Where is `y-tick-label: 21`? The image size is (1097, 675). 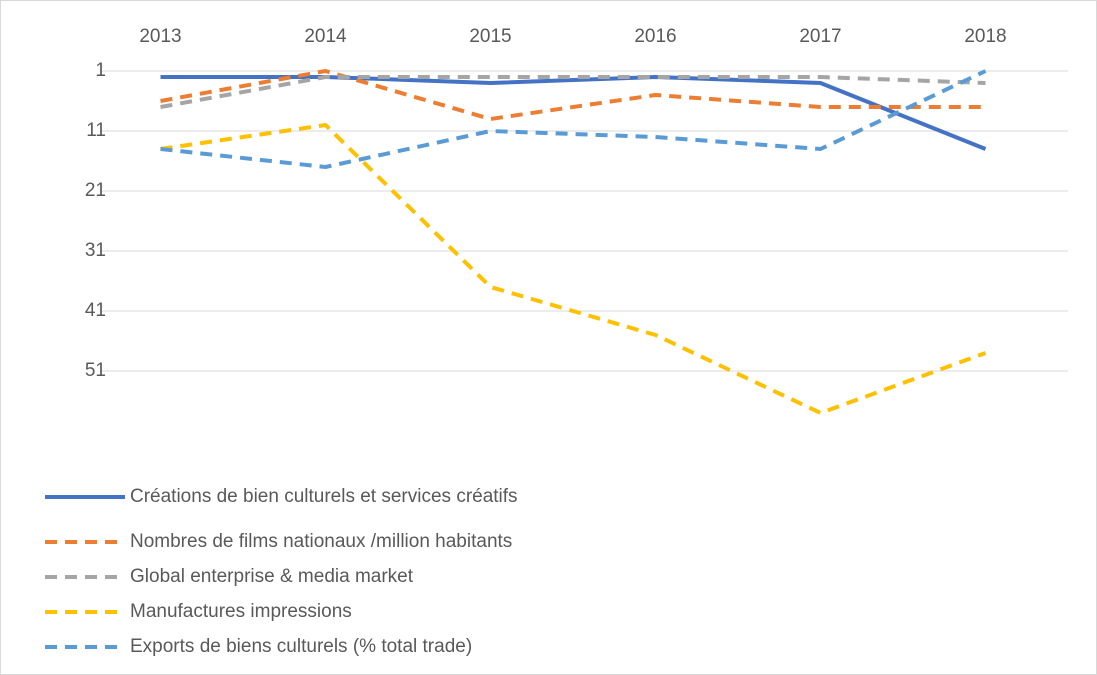 y-tick-label: 21 is located at coordinates (95, 190).